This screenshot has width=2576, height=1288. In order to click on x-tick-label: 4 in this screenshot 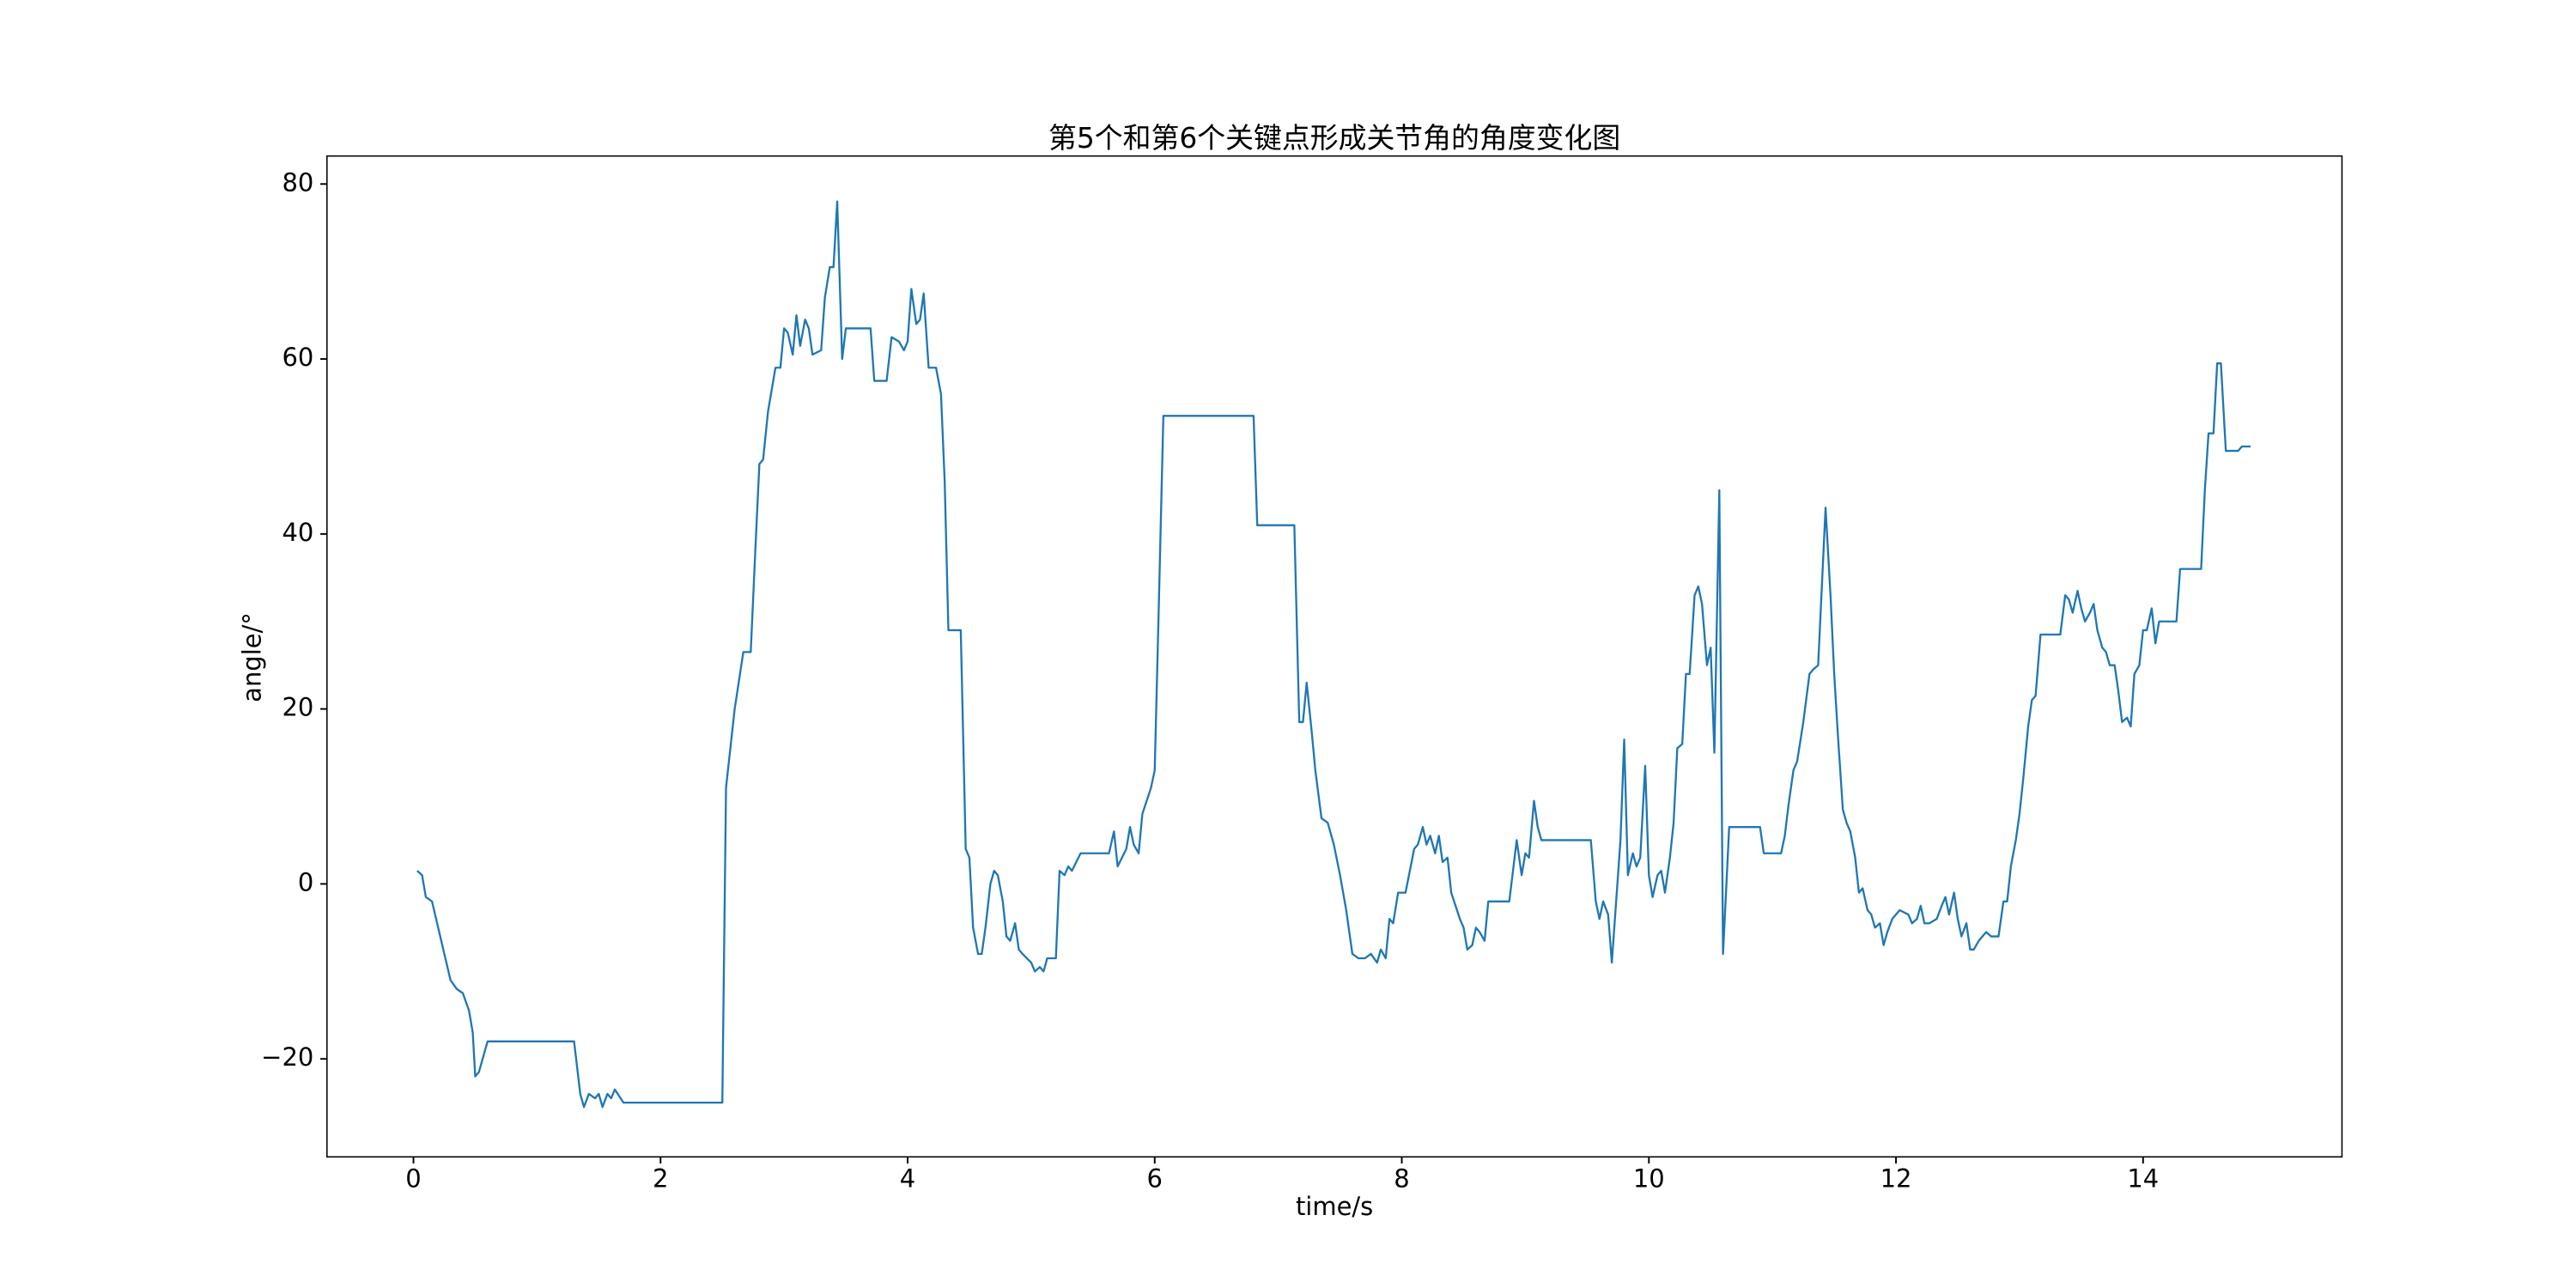, I will do `click(907, 1178)`.